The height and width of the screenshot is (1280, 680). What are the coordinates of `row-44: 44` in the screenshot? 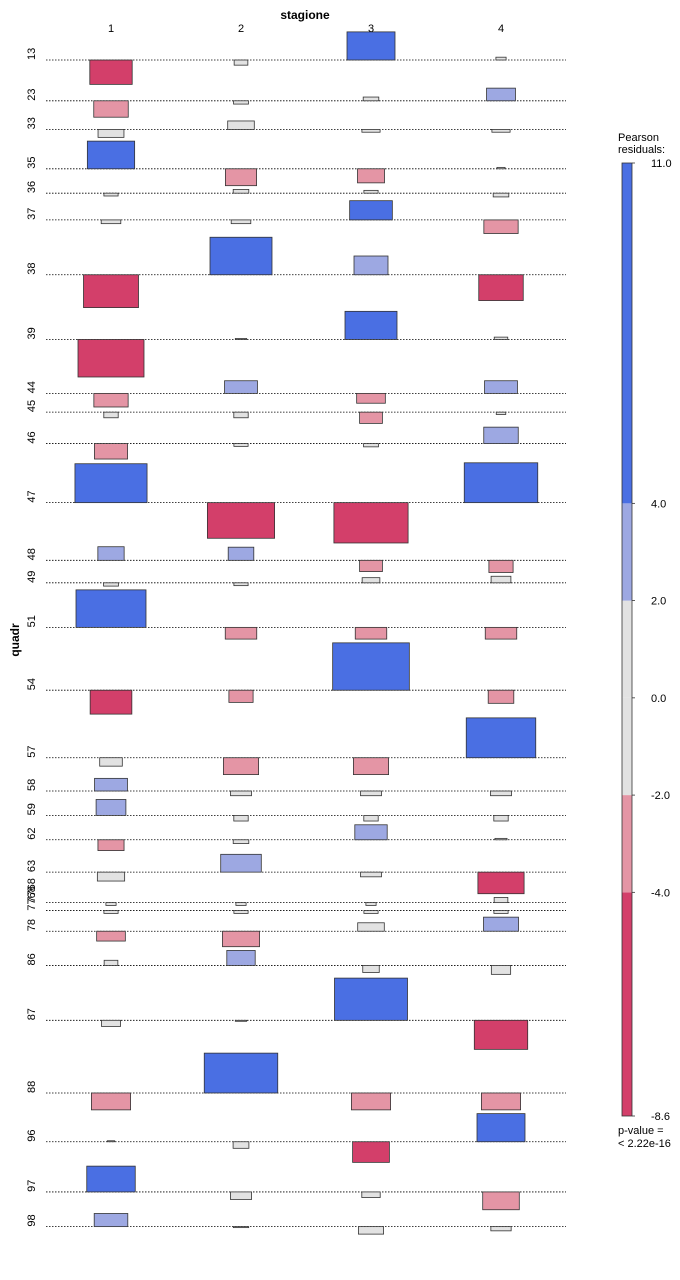 It's located at (296, 394).